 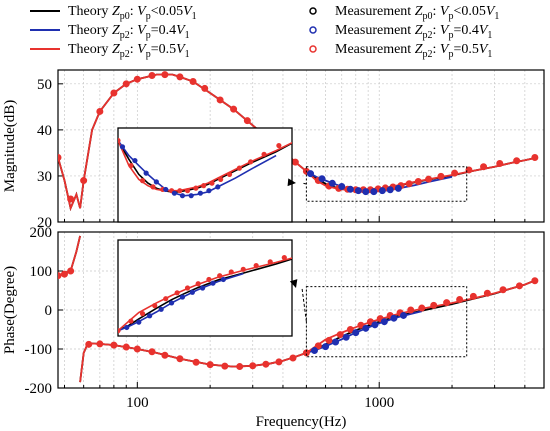 What do you see at coordinates (137, 403) in the screenshot?
I see `x-tick-label: 100` at bounding box center [137, 403].